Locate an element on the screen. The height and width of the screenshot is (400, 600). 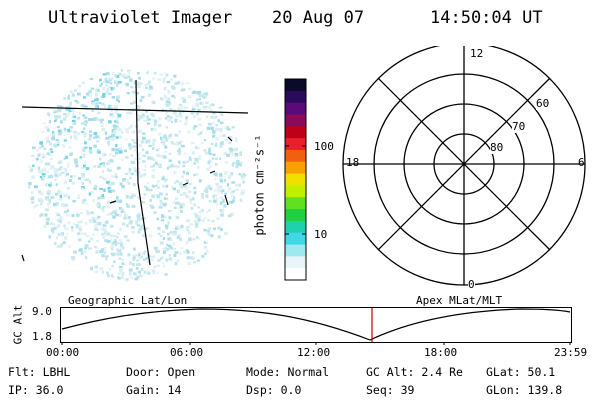
x-tick-1200: 12:00 is located at coordinates (314, 352).